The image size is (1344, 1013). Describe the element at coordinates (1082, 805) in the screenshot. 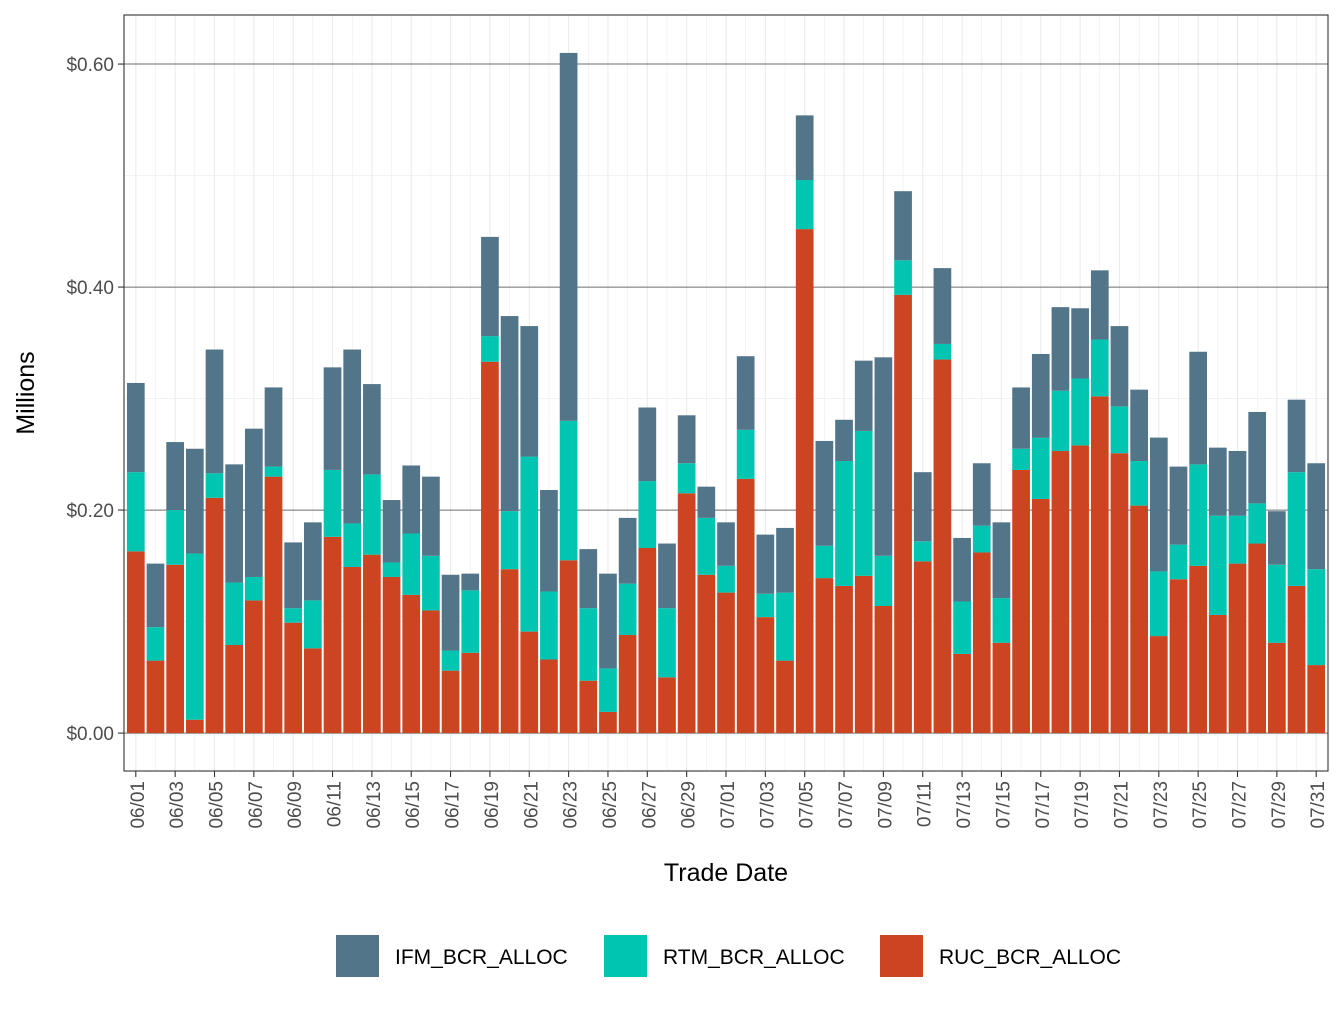

I see `x-tick-label: 07/19` at that location.